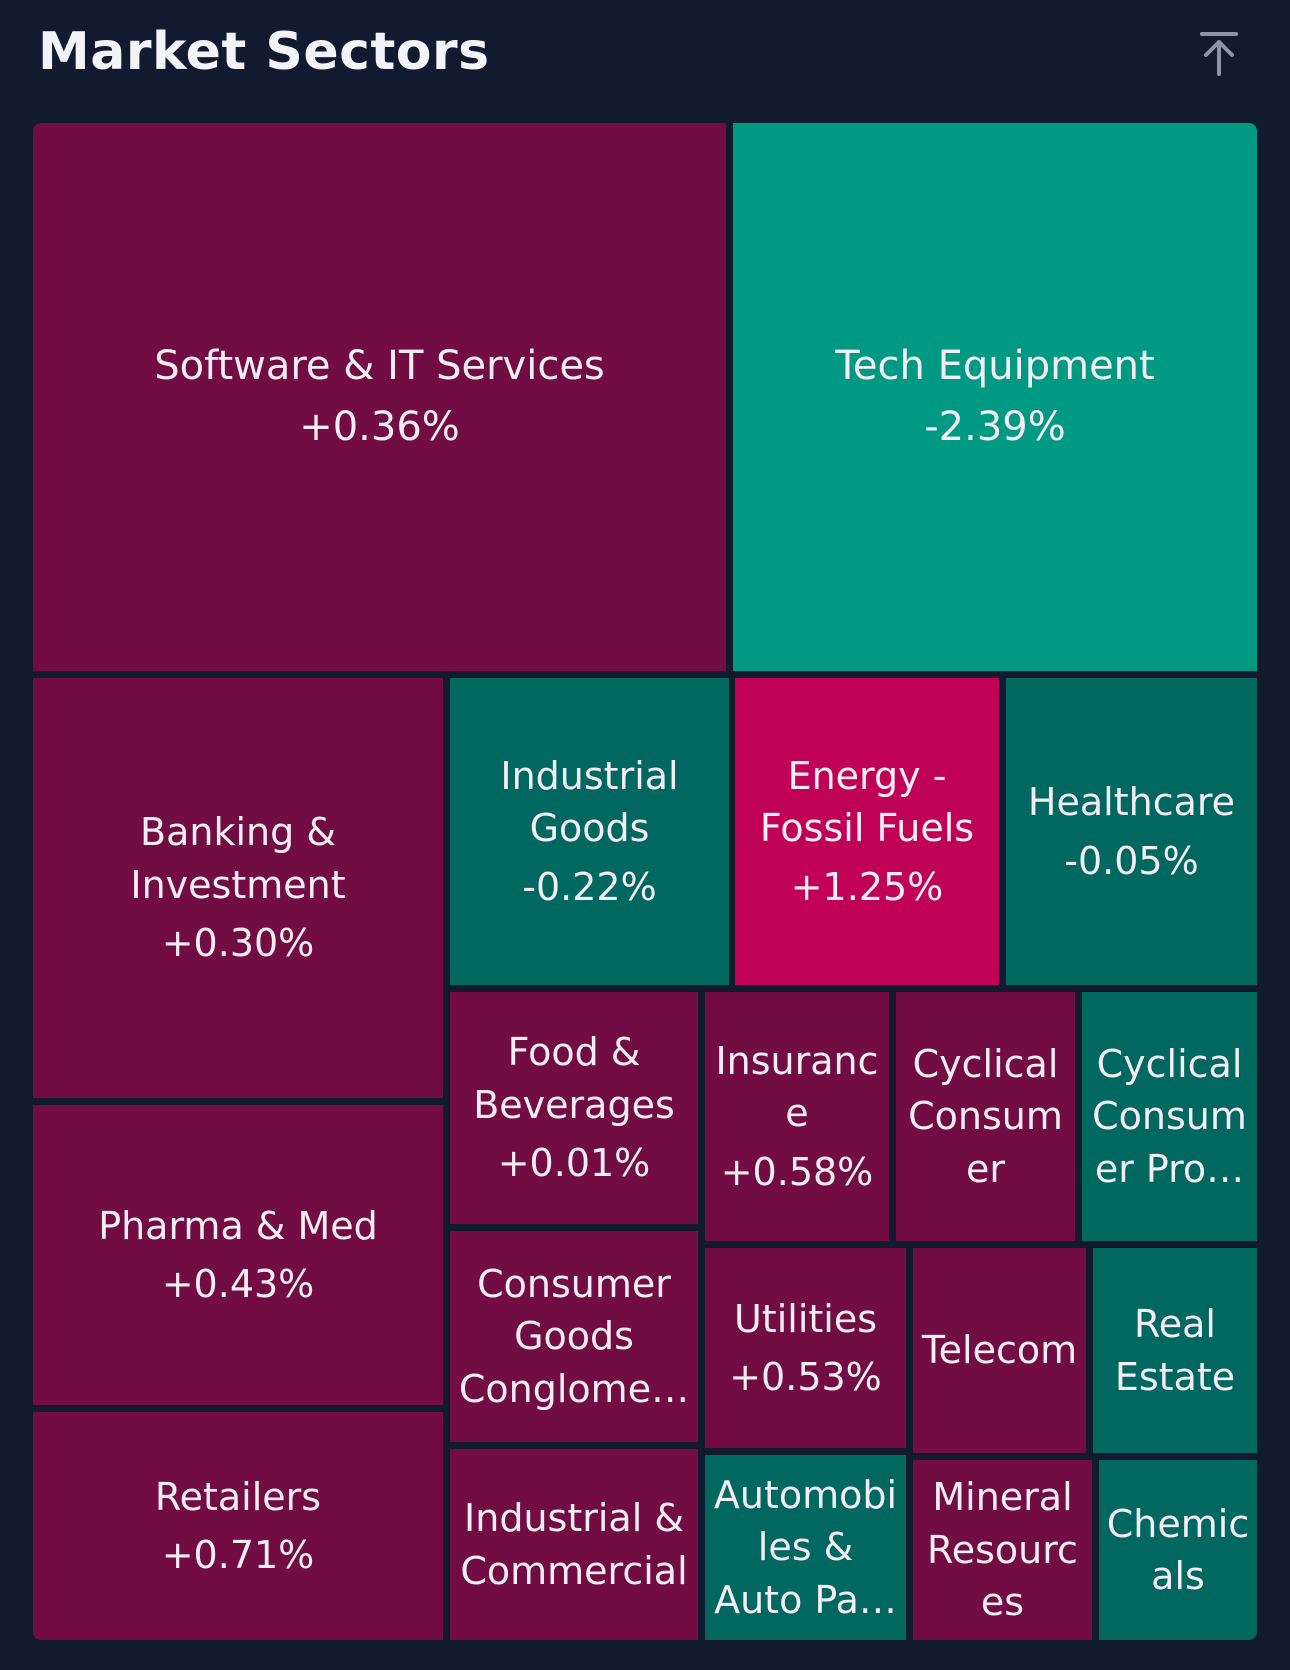 This screenshot has width=1290, height=1670. I want to click on sector-tile: Energy - Fossil Fuels +1.25%, so click(867, 831).